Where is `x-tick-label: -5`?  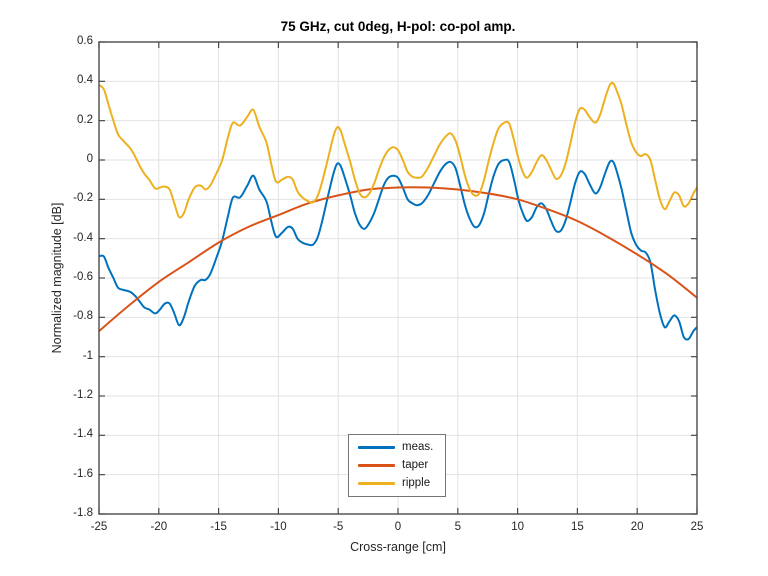
x-tick-label: -5 is located at coordinates (338, 527).